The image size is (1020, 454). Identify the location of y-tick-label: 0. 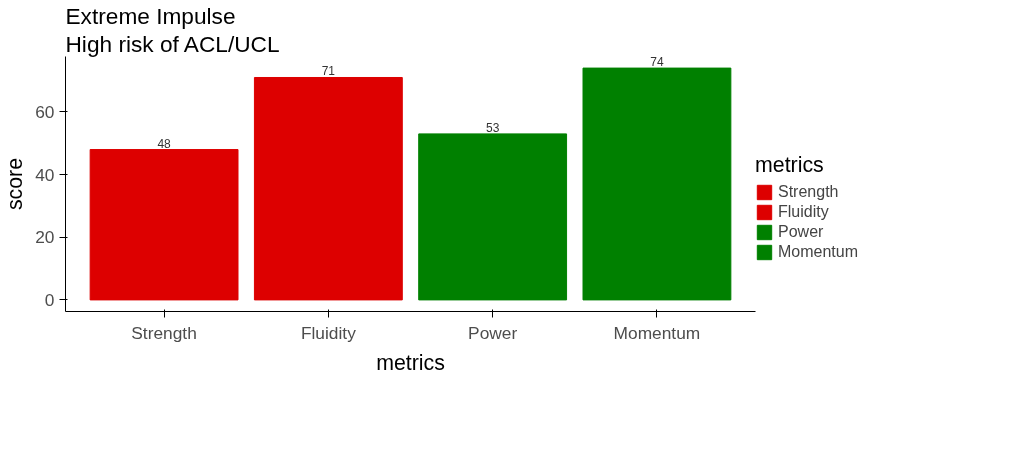
(49, 299).